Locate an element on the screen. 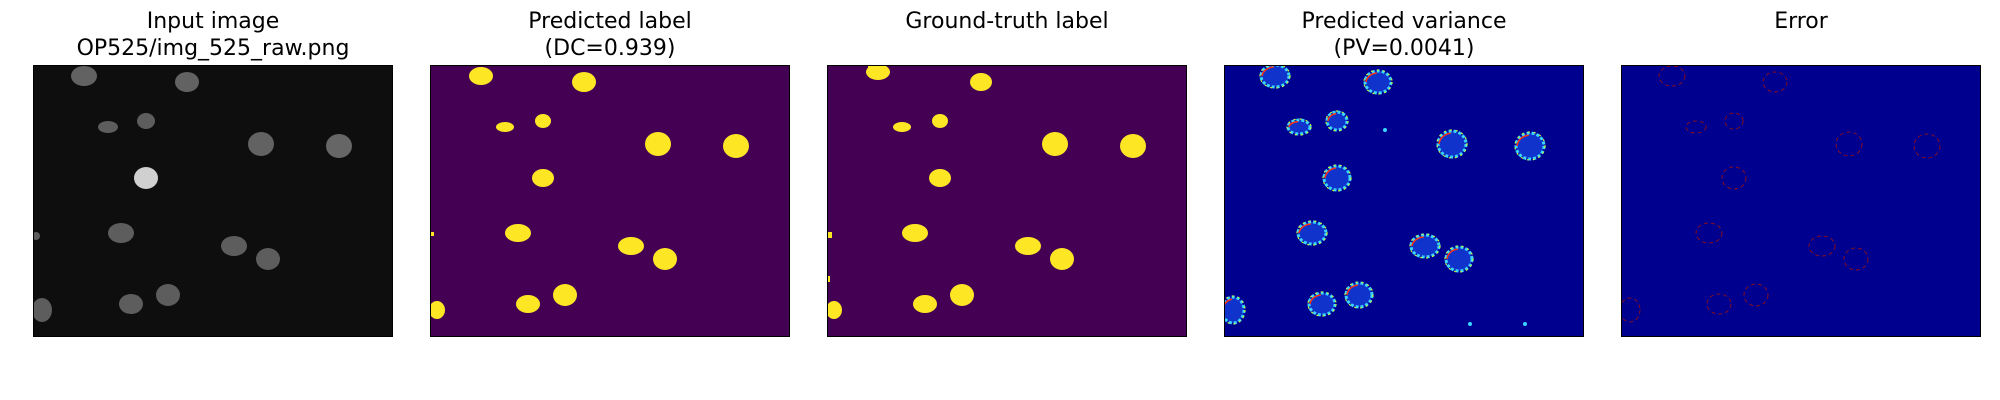 The height and width of the screenshot is (400, 2000). ground-truth-frame is located at coordinates (1007, 201).